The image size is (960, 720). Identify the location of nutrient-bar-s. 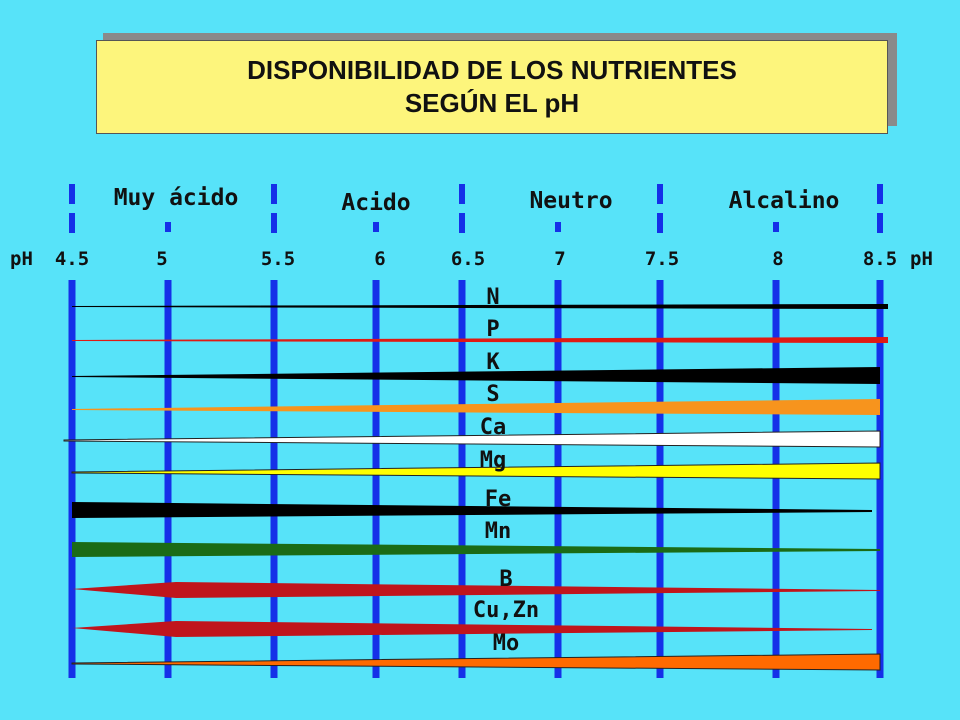
(476, 407).